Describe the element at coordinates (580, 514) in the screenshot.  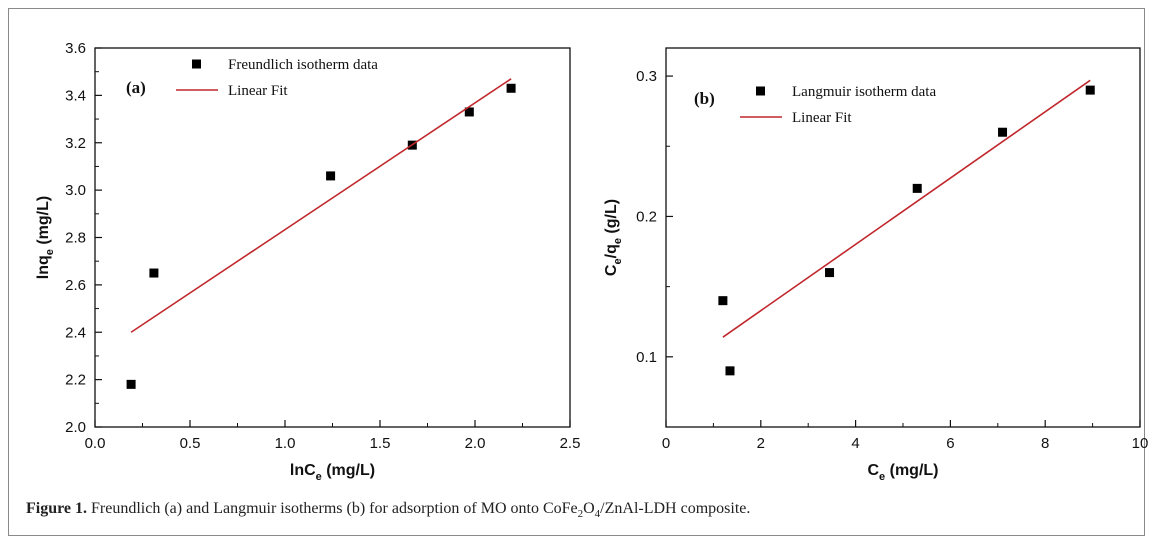
I see `caption-sub-1: 2` at that location.